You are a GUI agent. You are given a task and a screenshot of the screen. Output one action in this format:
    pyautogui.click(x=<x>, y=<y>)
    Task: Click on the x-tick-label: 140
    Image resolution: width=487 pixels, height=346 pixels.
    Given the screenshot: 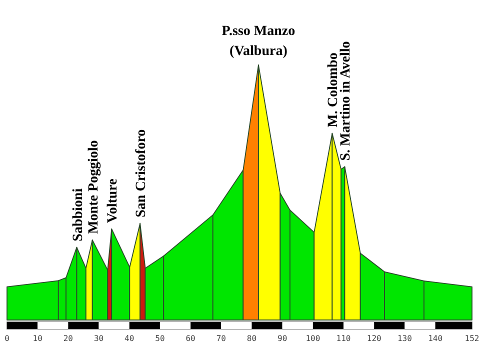 What is the action you would take?
    pyautogui.click(x=435, y=338)
    